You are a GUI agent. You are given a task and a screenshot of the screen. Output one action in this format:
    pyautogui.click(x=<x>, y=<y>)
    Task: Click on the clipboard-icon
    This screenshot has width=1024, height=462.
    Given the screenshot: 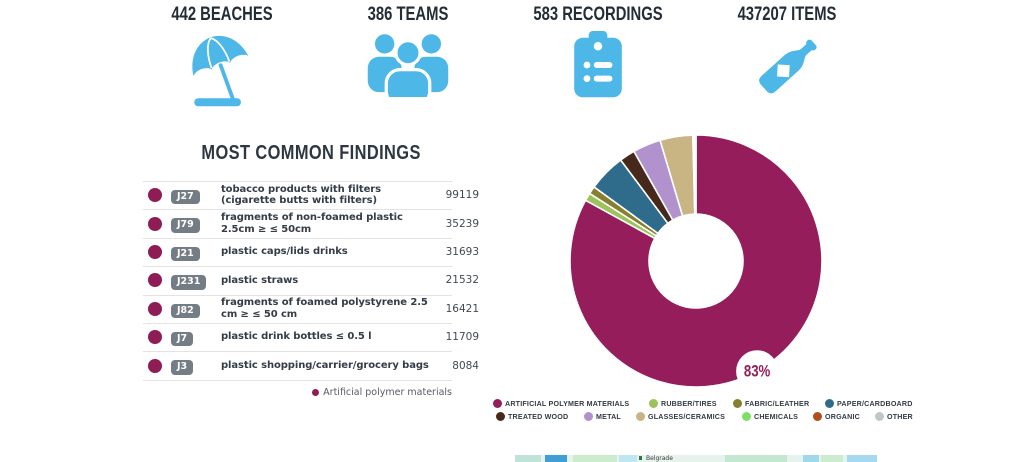 What is the action you would take?
    pyautogui.click(x=598, y=67)
    